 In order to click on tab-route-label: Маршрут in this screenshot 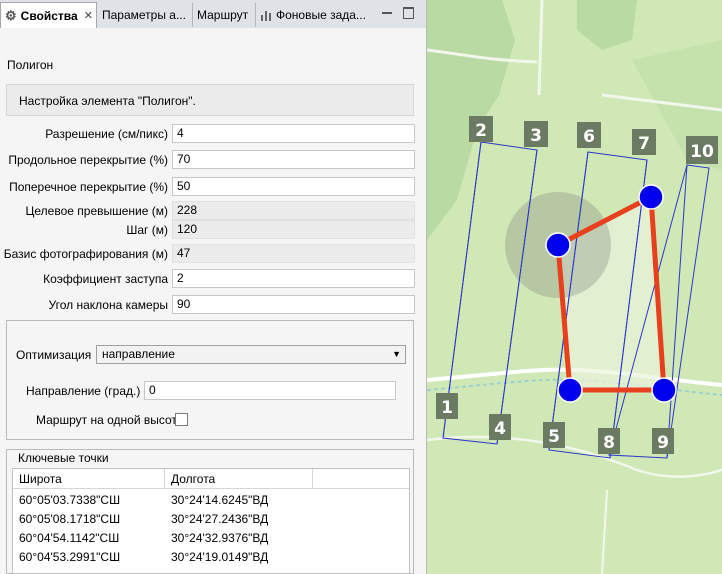, I will do `click(223, 15)`.